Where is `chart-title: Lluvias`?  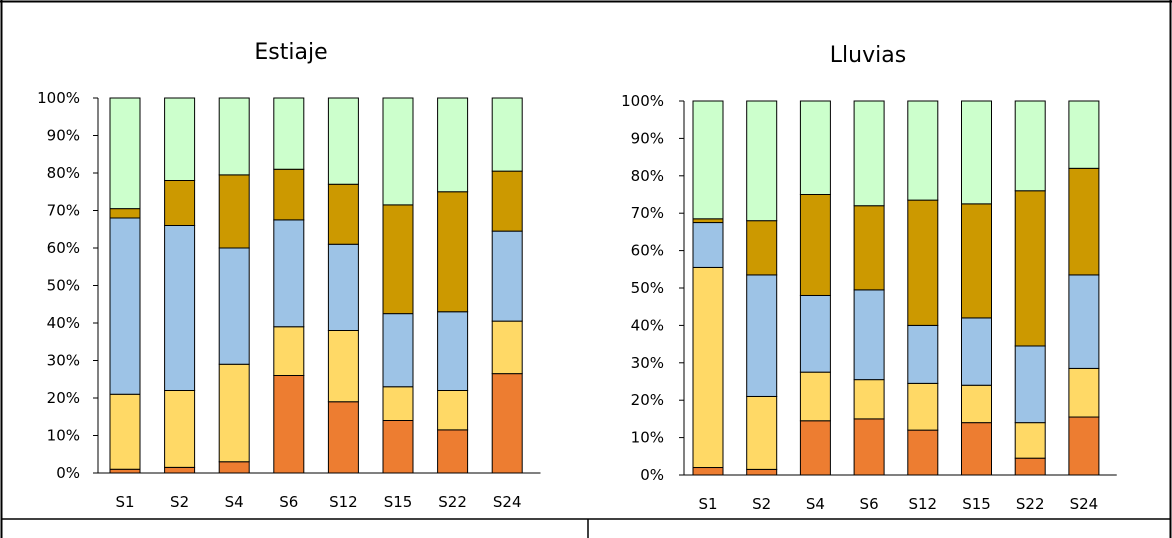 chart-title: Lluvias is located at coordinates (868, 55).